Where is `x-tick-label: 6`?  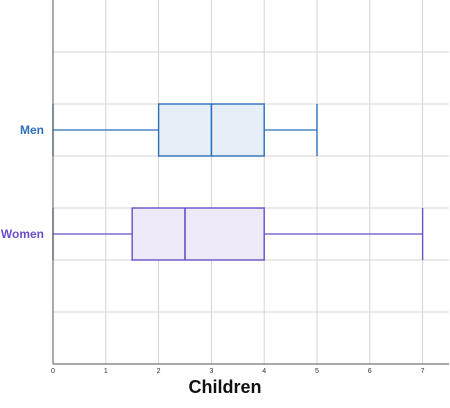
x-tick-label: 6 is located at coordinates (370, 371).